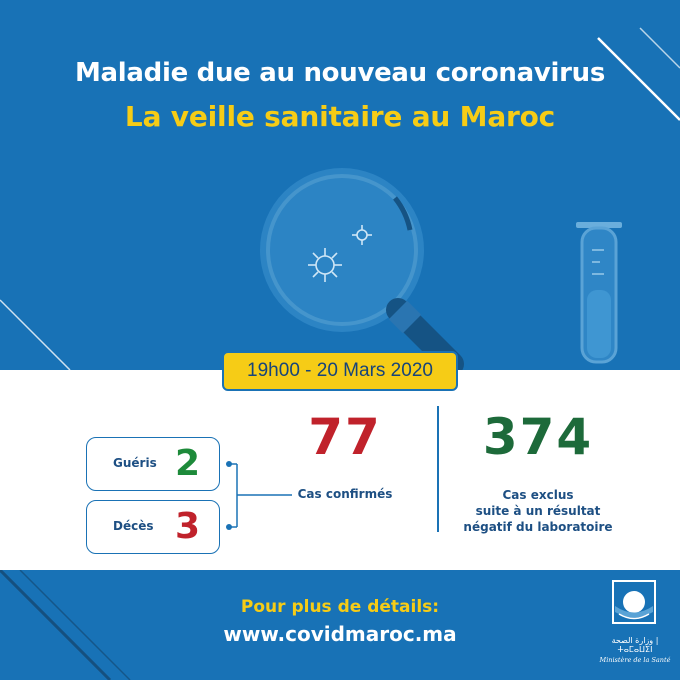 This screenshot has width=680, height=680. What do you see at coordinates (345, 494) in the screenshot?
I see `cas-confirmes-label: Cas confirmés` at bounding box center [345, 494].